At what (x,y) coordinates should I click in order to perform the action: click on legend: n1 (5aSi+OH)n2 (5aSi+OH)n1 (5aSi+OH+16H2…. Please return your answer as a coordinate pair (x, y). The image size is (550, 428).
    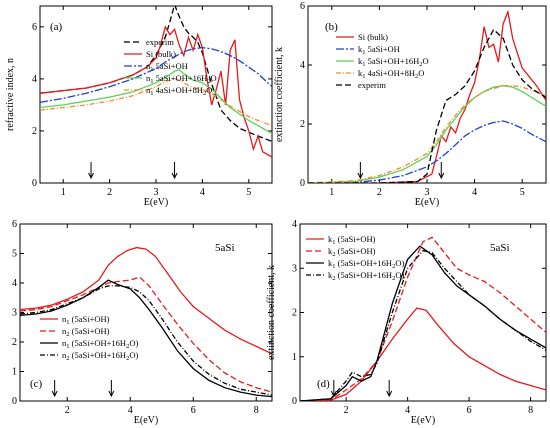
    Looking at the image, I should click on (89, 338).